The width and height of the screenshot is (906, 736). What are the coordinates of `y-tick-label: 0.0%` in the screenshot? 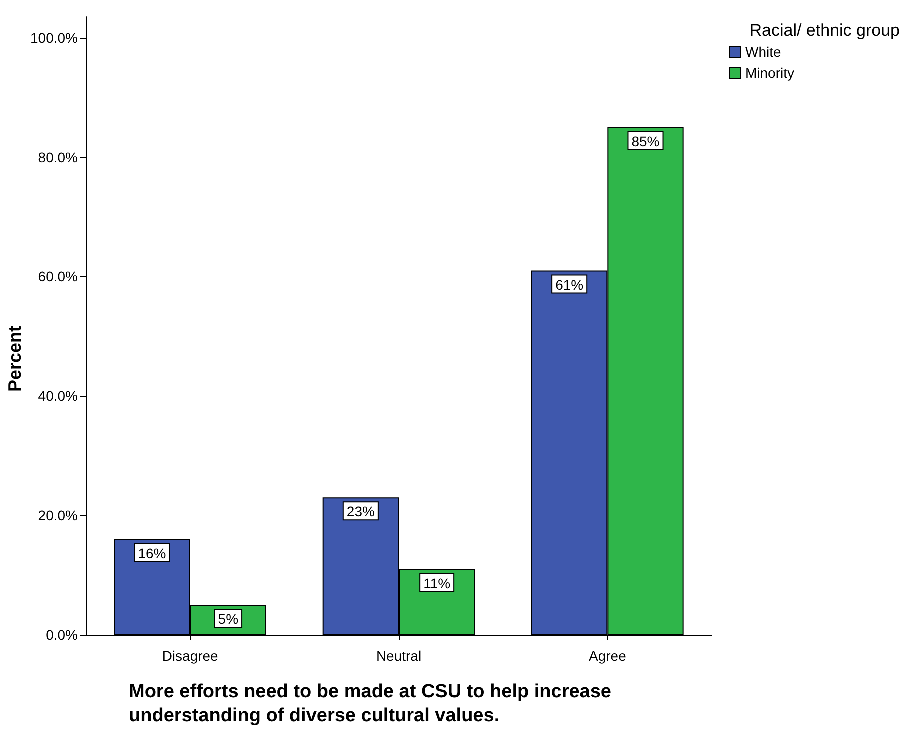 It's located at (62, 635).